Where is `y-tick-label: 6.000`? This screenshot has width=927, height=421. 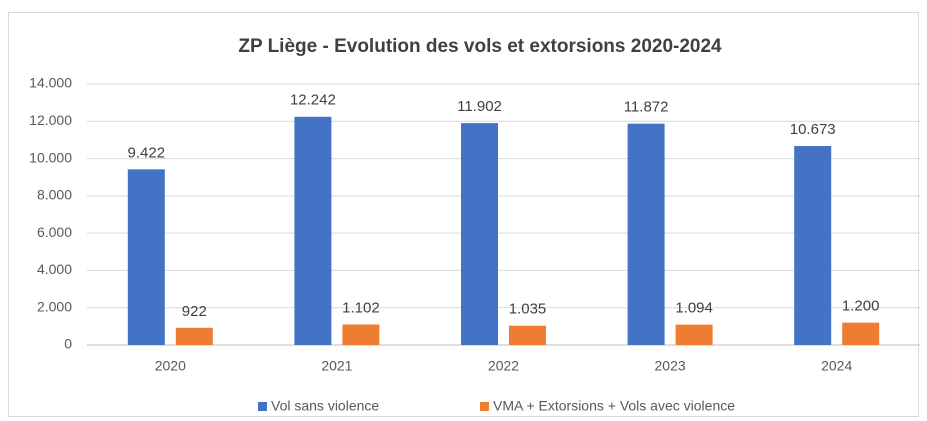 y-tick-label: 6.000 is located at coordinates (54, 232).